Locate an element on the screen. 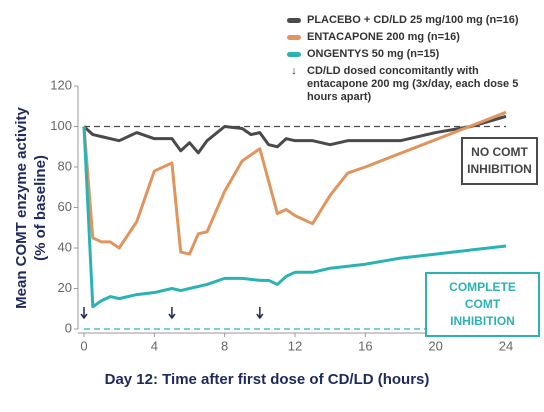  legend-item: PLACEBO + CD/LD 25 mg/100 mg (n=16) is located at coordinates (413, 20).